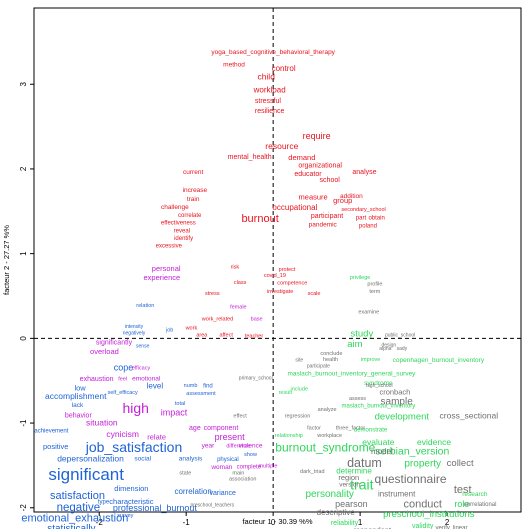  Describe the element at coordinates (318, 367) in the screenshot. I see `word-point: participate` at that location.